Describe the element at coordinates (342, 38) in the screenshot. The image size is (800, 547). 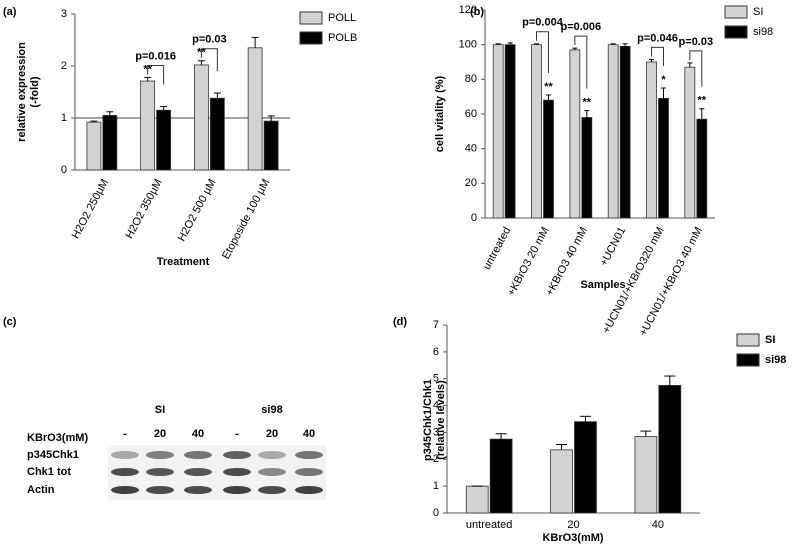
I see `legend-label: POLB` at that location.